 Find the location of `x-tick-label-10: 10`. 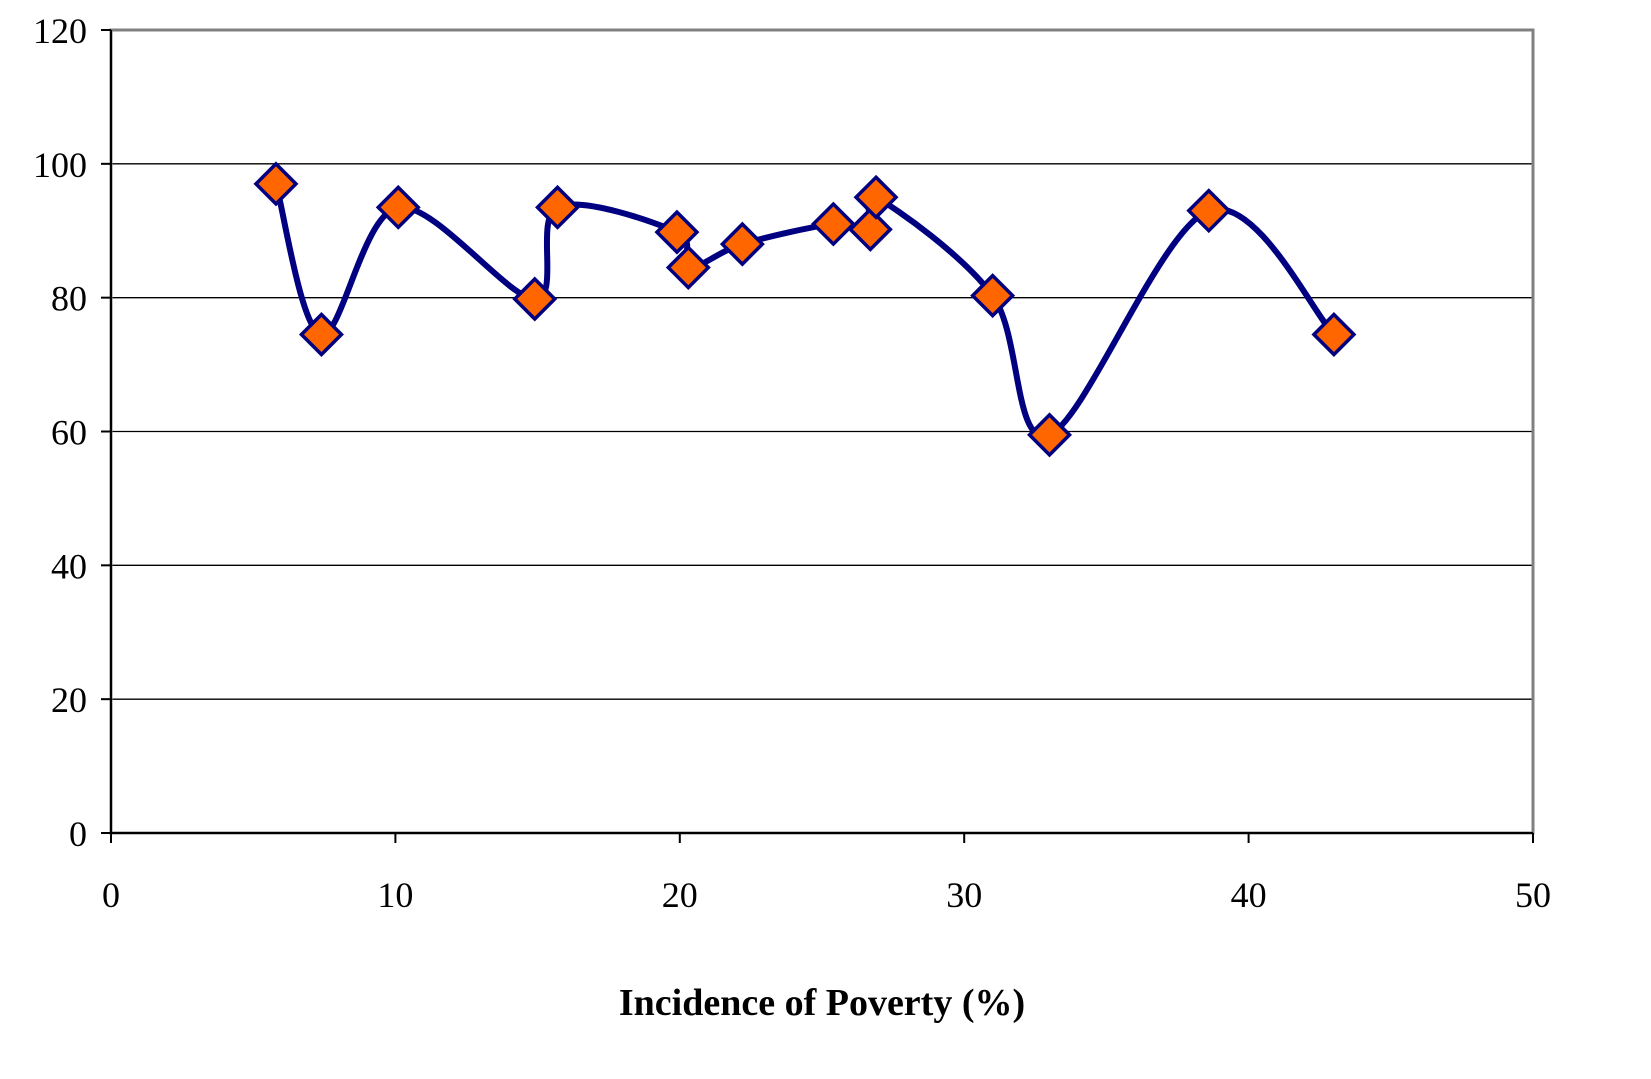

x-tick-label-10: 10 is located at coordinates (395, 895).